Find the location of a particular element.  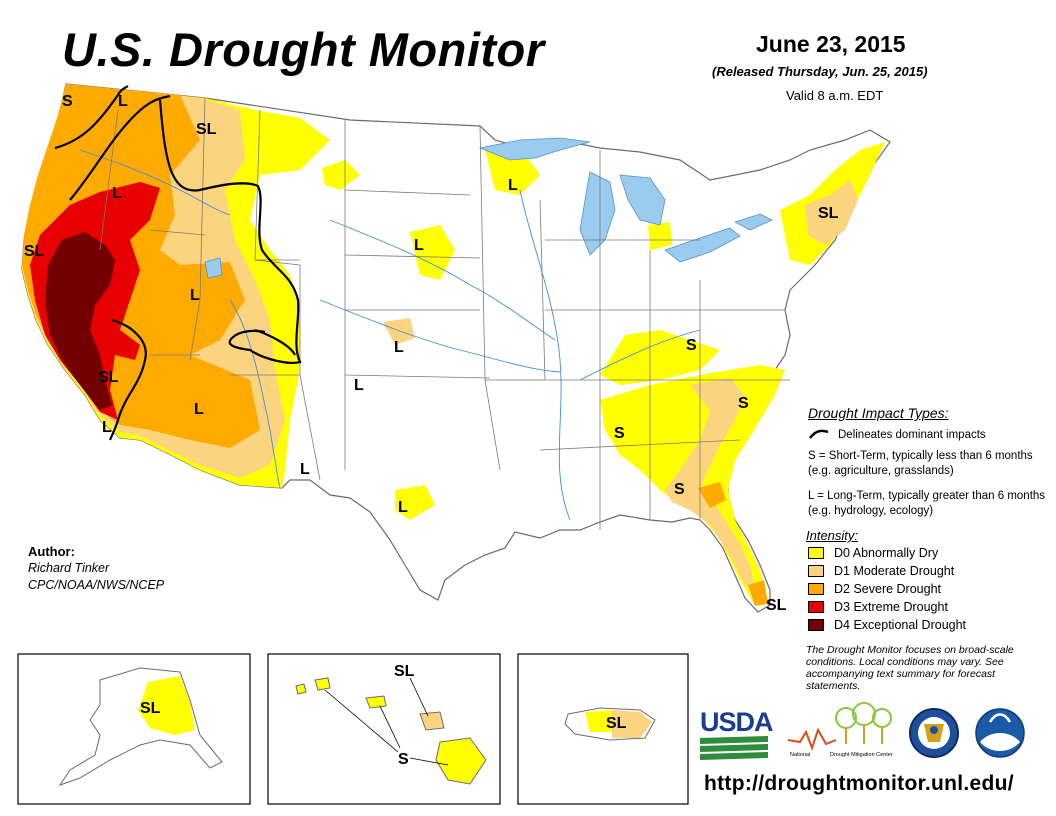

impact-boundaries is located at coordinates (178, 263).